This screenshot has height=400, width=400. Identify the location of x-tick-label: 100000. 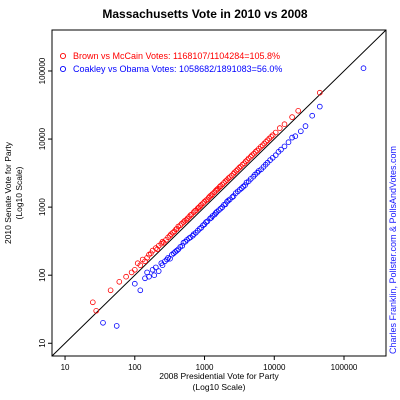
(344, 367).